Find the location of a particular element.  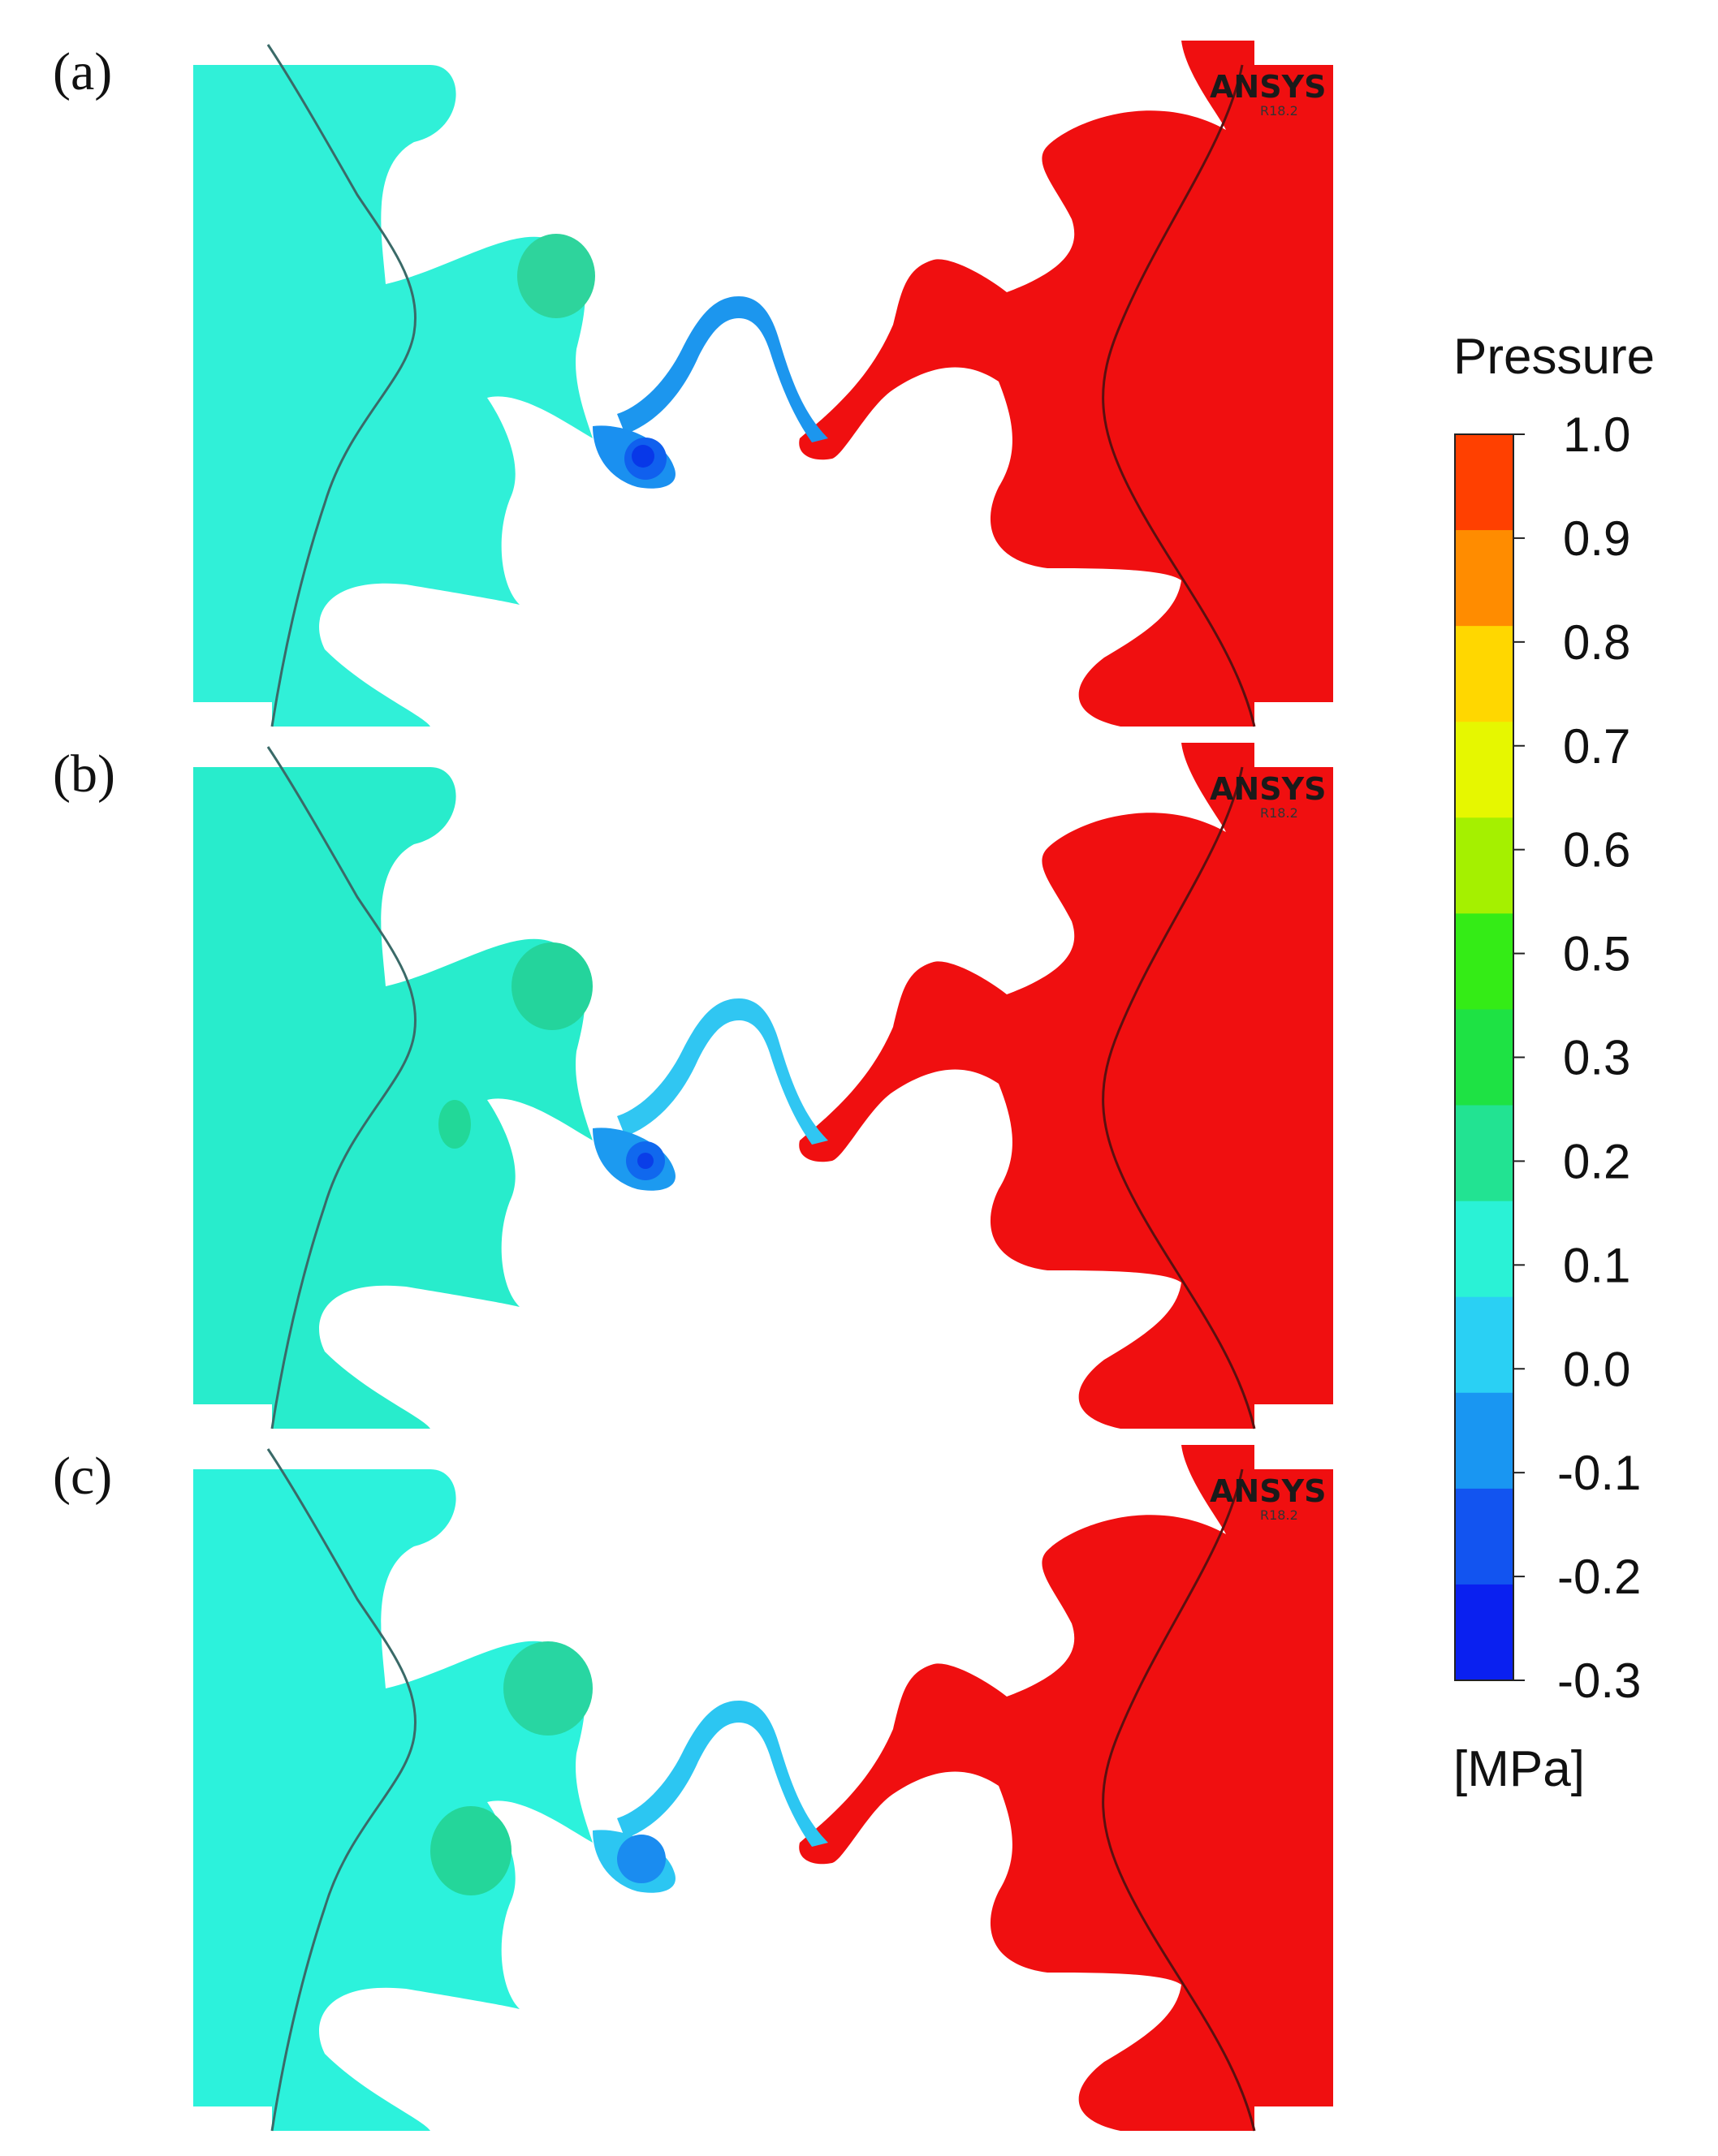

legend-tick-label: 0.0 is located at coordinates (1596, 1369).